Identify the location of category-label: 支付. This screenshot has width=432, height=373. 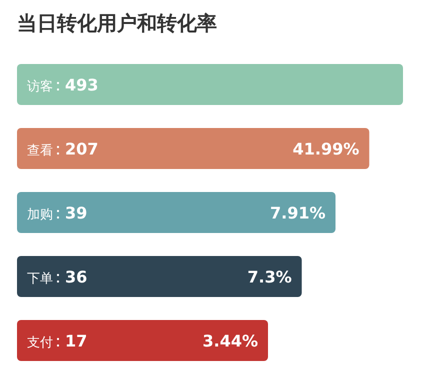
(40, 343).